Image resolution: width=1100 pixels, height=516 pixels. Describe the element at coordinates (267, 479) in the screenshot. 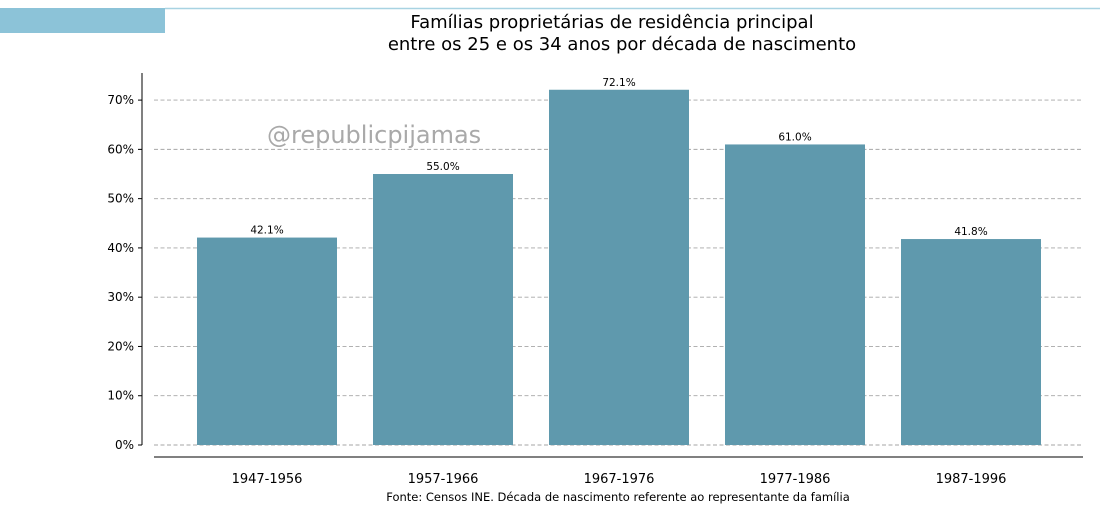

I see `x-tick-label: 1947-1956` at that location.